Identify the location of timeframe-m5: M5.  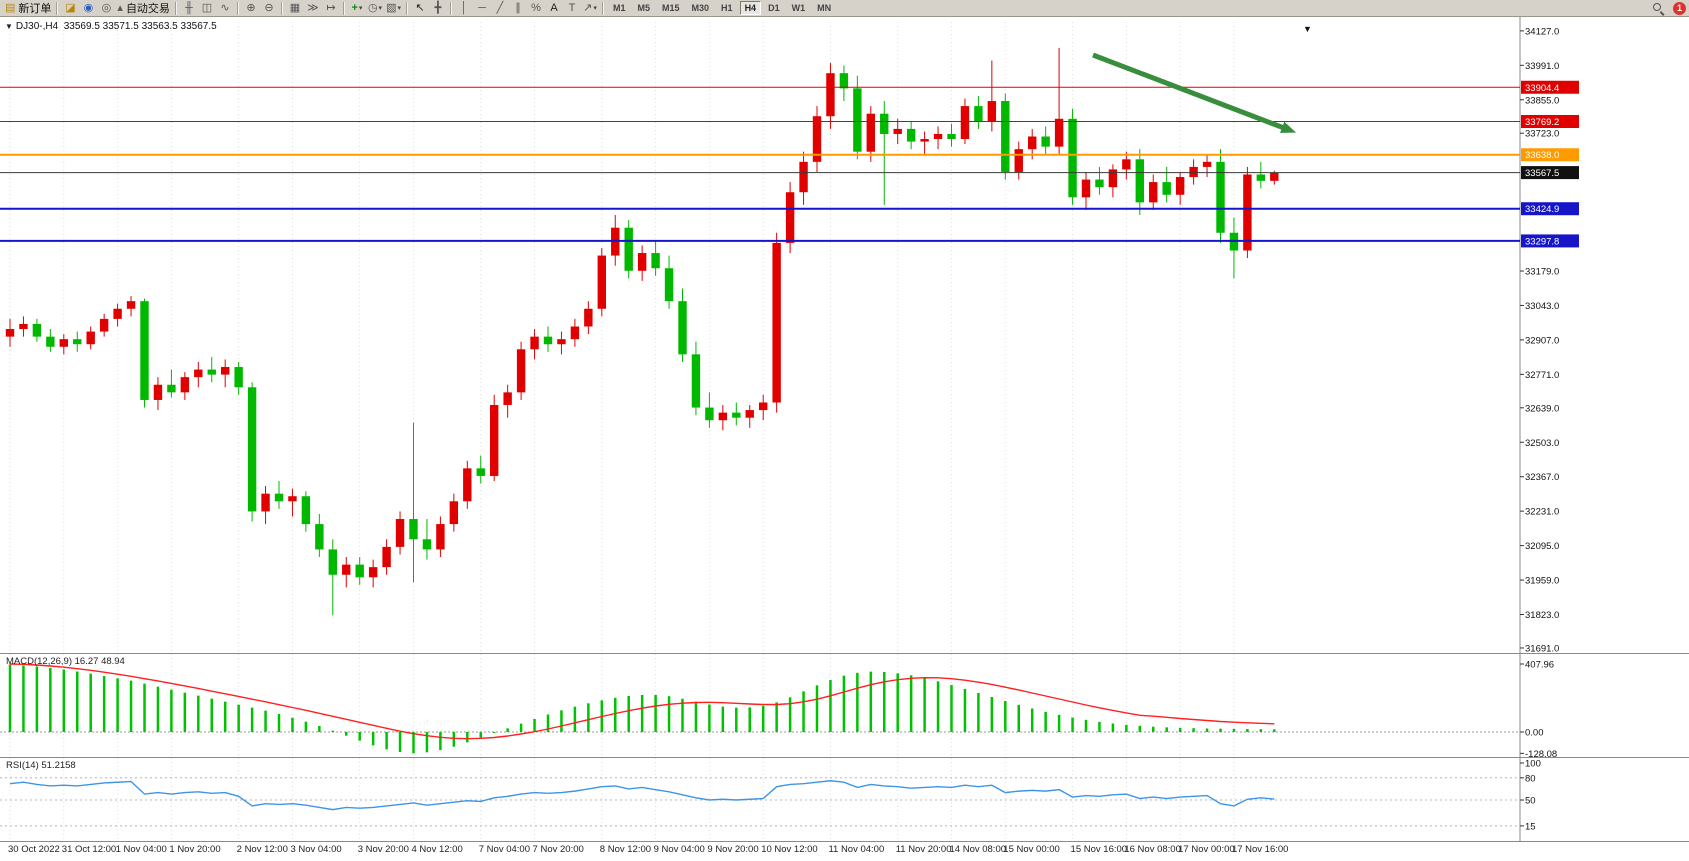
(644, 8).